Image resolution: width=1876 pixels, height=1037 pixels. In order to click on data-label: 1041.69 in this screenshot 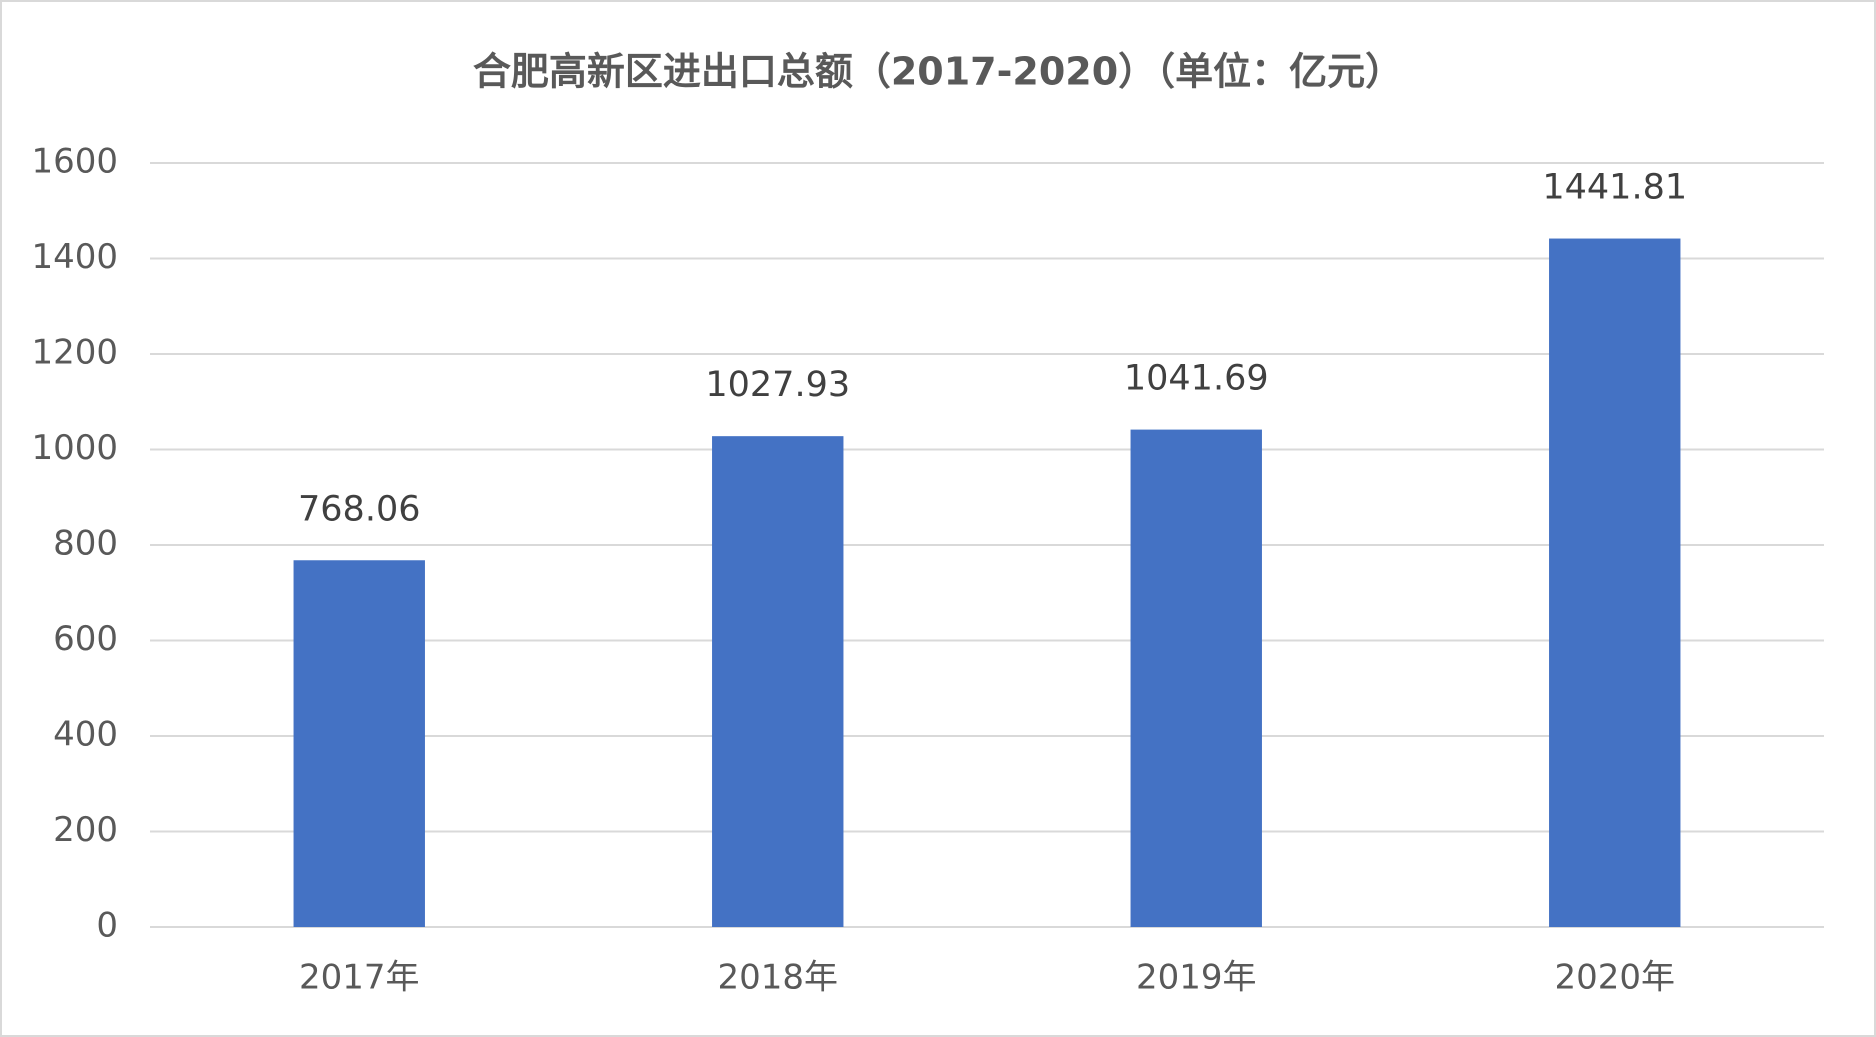, I will do `click(1196, 379)`.